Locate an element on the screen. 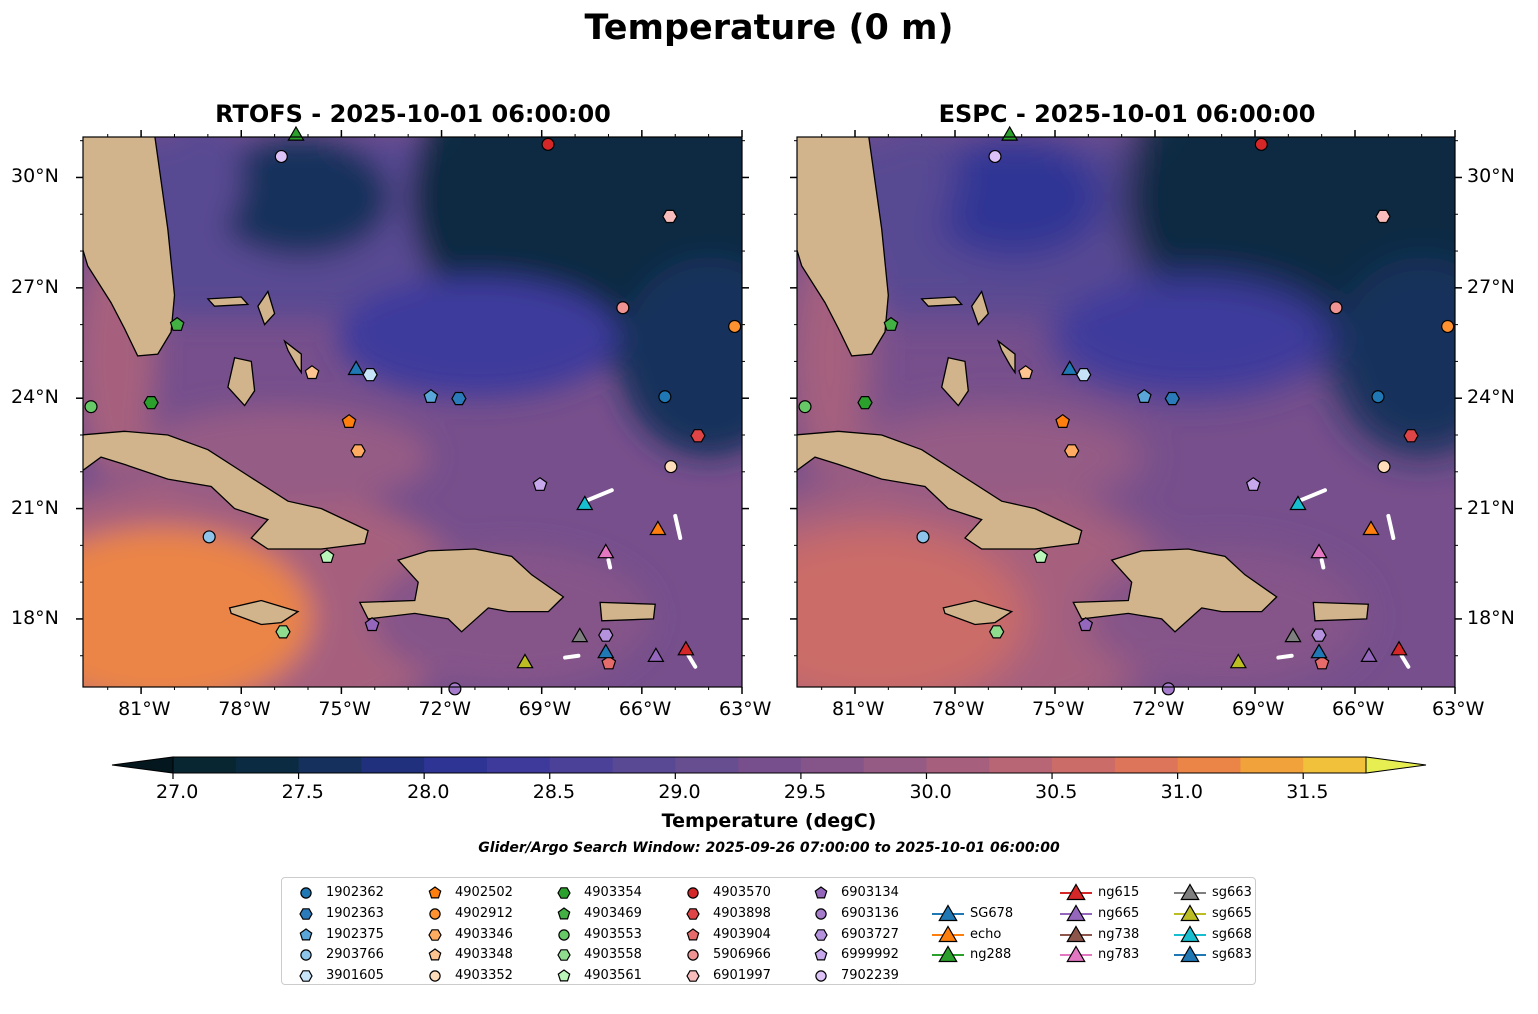  lon-tick-label: 69°W is located at coordinates (1258, 709).